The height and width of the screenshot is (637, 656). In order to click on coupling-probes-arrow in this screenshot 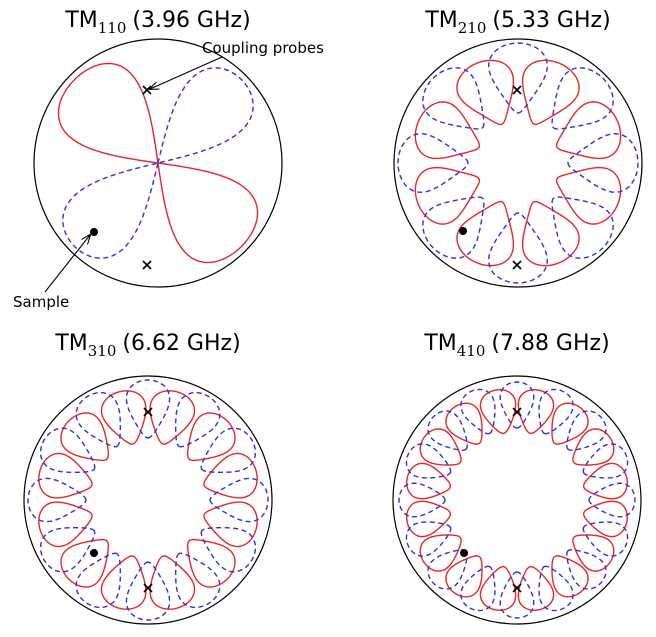, I will do `click(186, 72)`.